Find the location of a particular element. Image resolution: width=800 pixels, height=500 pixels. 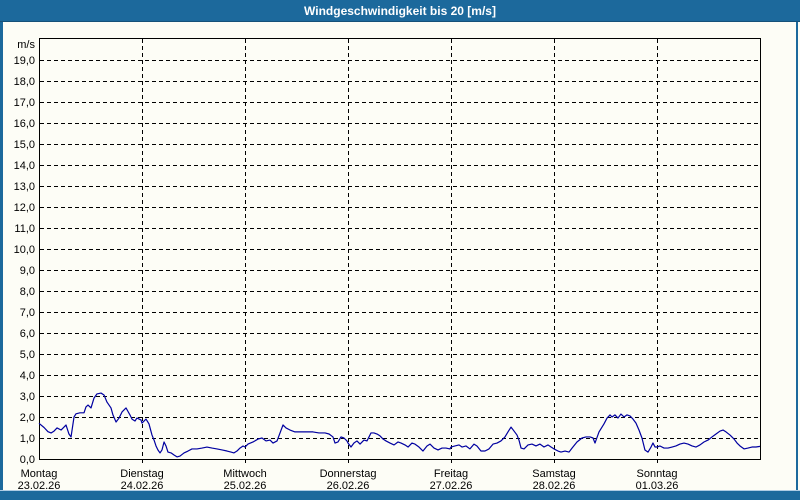

window-title: Windgeschwindigkeit bis 20 [m/s] is located at coordinates (400, 11).